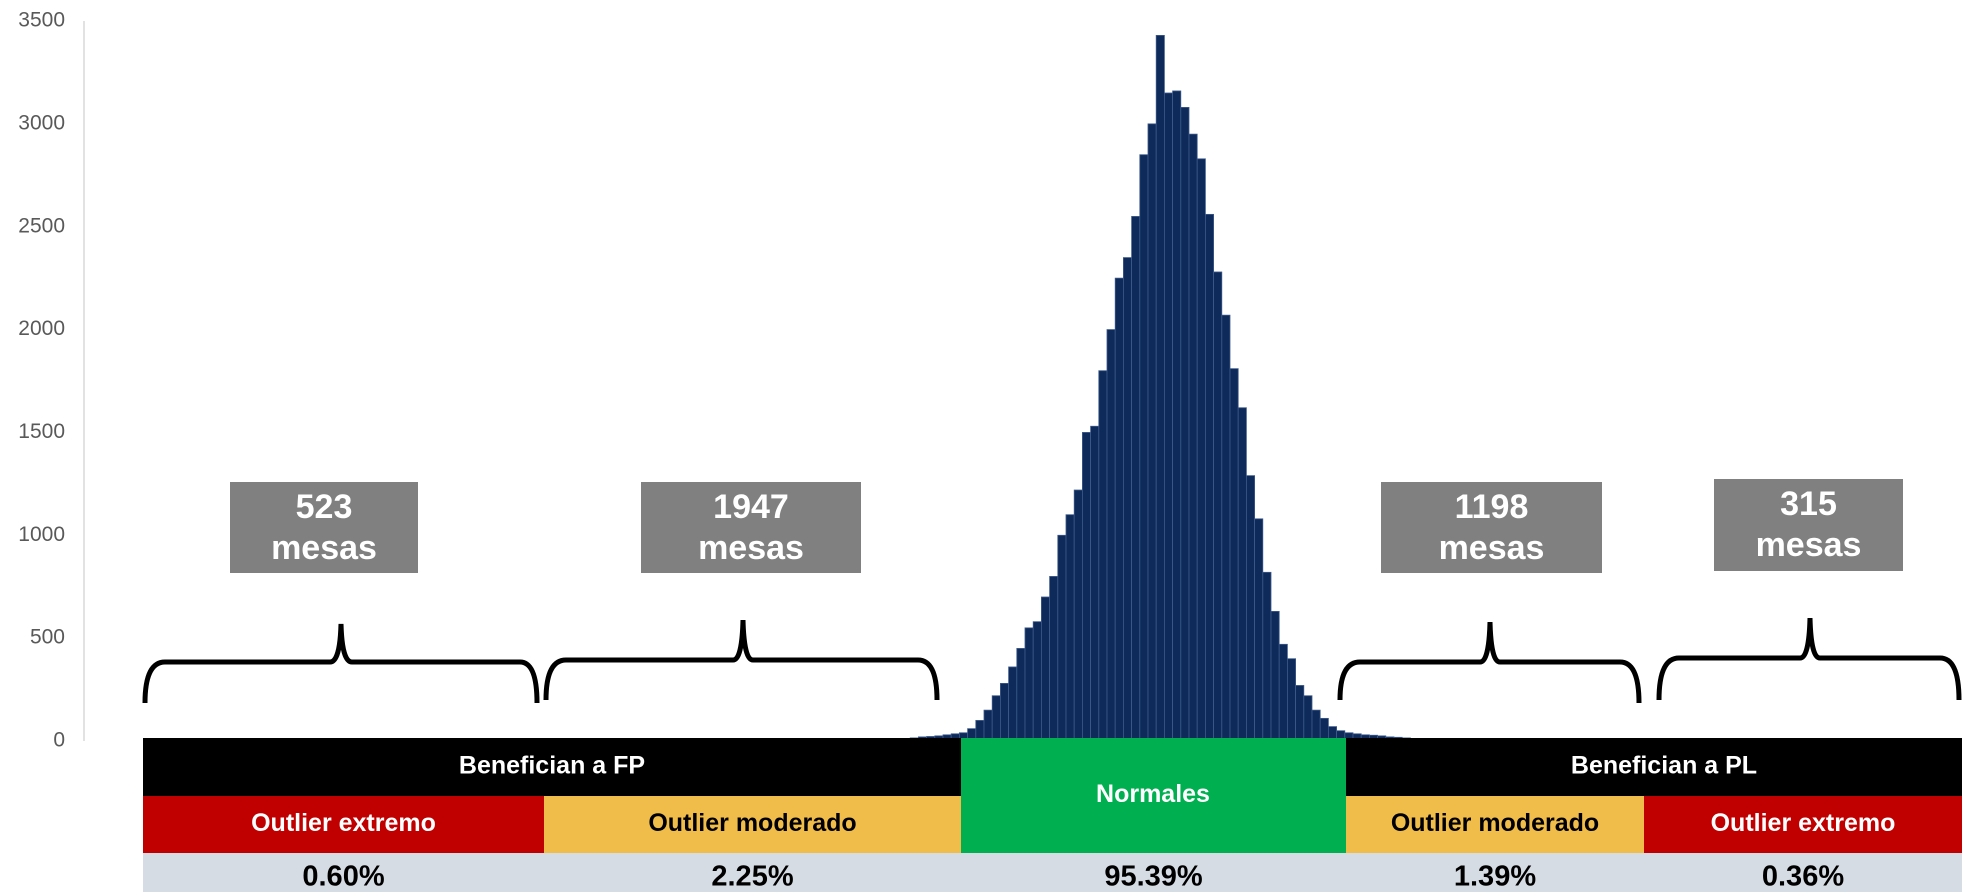 Image resolution: width=1962 pixels, height=892 pixels. I want to click on annotation-text: 523, so click(324, 507).